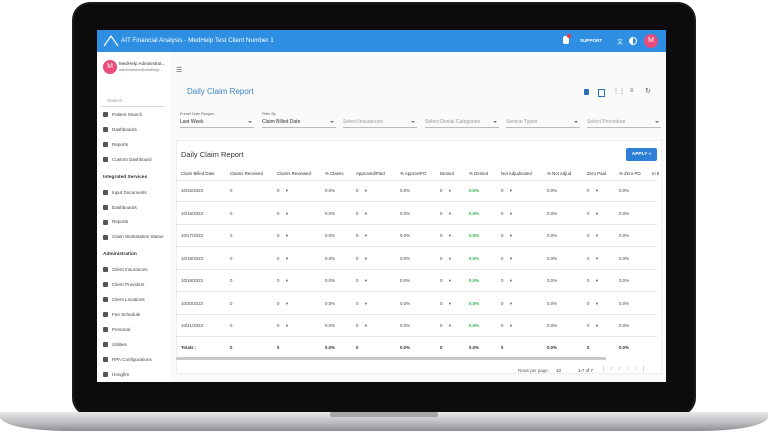  I want to click on filter-value: Claim Billed Date, so click(281, 122).